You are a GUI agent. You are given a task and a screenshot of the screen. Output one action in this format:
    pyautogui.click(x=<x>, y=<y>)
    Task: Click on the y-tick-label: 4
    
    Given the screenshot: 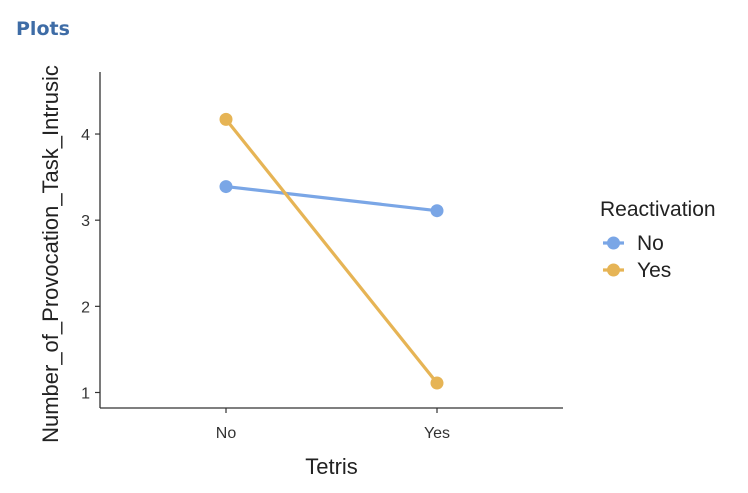 What is the action you would take?
    pyautogui.click(x=85, y=135)
    